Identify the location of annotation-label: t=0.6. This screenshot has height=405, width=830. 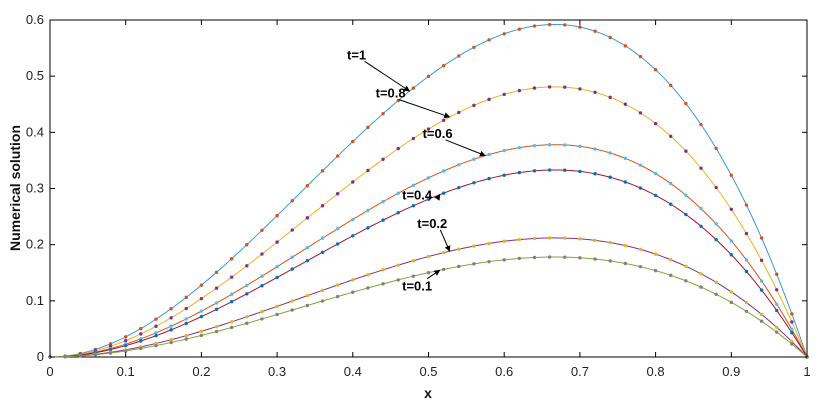
(438, 133).